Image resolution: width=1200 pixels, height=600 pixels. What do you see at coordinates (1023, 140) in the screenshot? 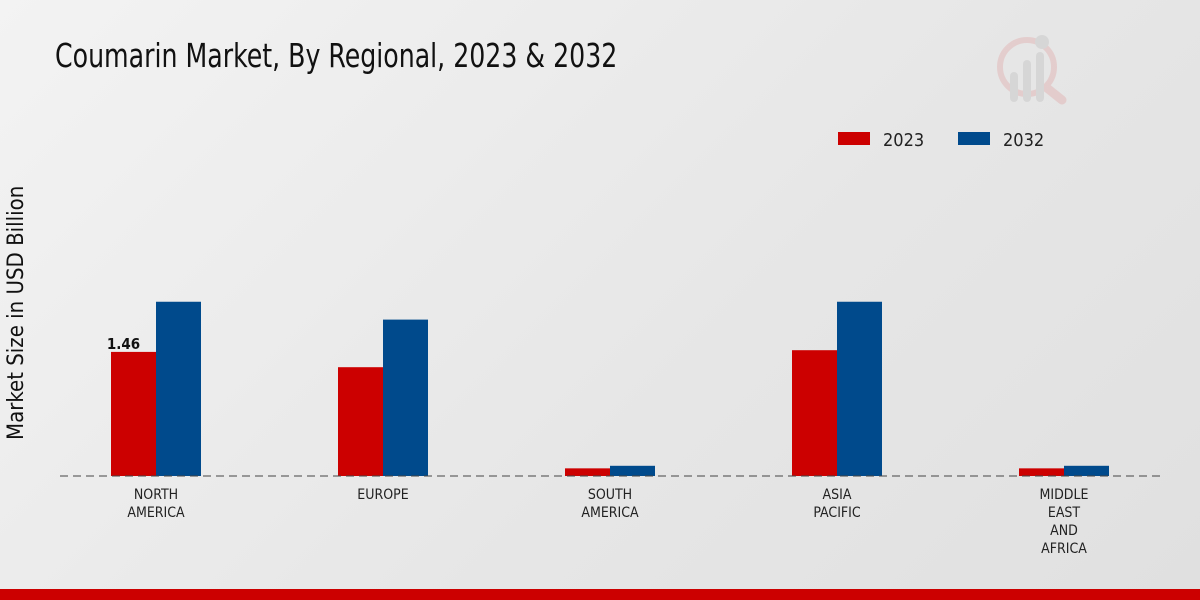
I see `legend-label-2032: 2032` at bounding box center [1023, 140].